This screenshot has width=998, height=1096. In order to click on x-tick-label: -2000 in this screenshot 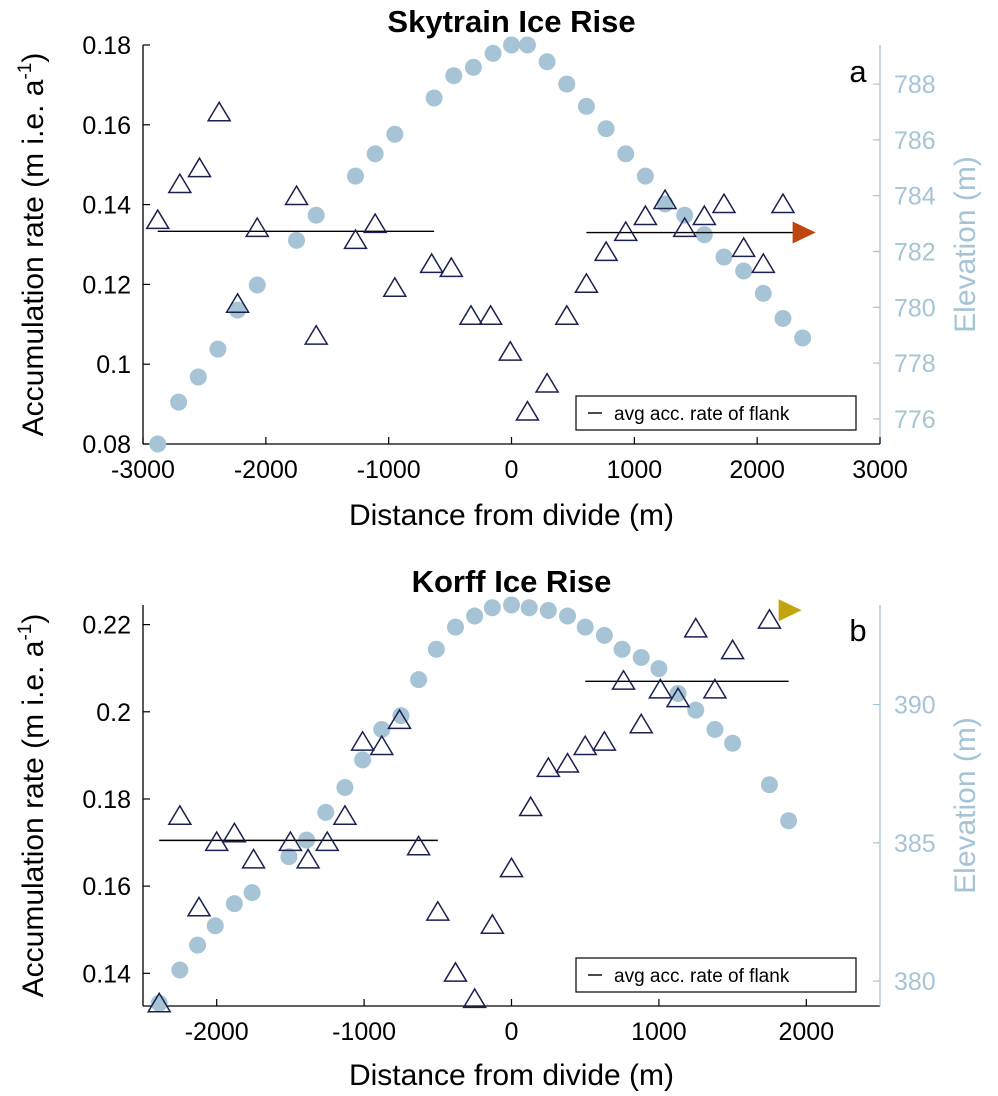, I will do `click(266, 470)`.